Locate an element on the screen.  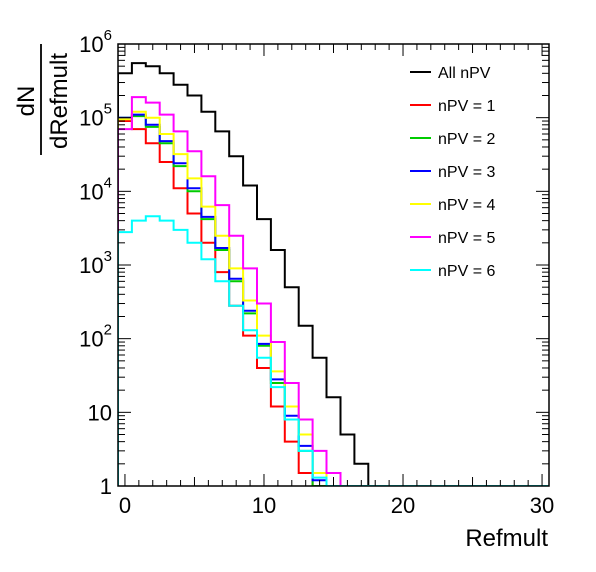
legend-label-3: nPV = 2 is located at coordinates (466, 139).